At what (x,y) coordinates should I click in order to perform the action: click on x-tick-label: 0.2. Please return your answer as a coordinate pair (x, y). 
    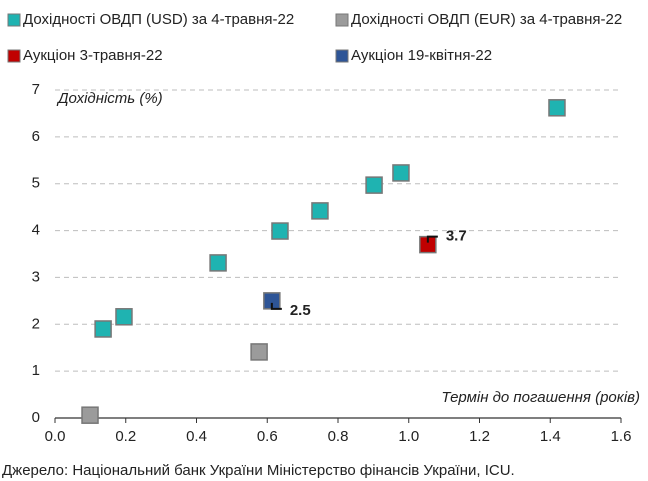
    Looking at the image, I should click on (125, 436).